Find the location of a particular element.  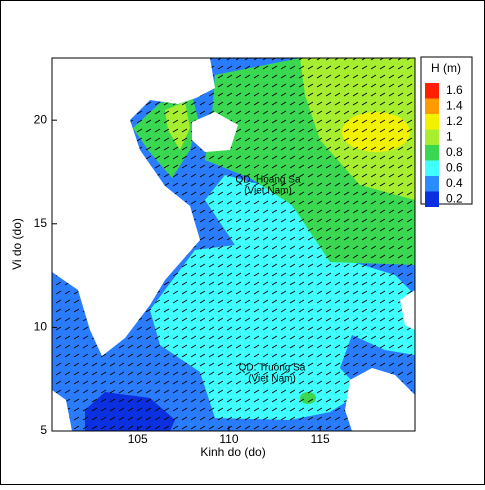

x-tick-label: 110 is located at coordinates (228, 439).